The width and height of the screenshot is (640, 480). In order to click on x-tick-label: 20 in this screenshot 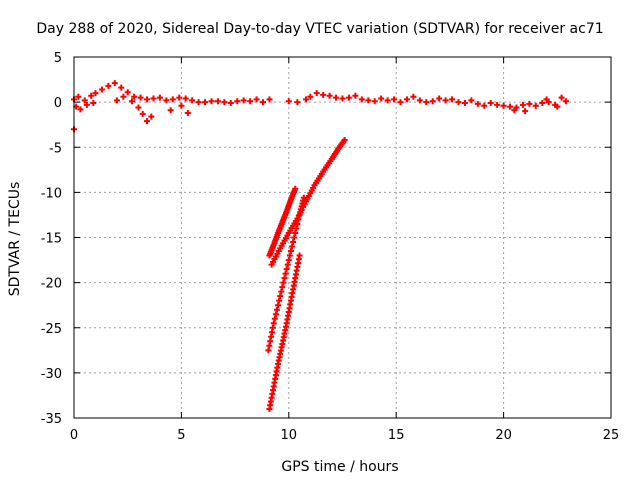, I will do `click(503, 435)`.